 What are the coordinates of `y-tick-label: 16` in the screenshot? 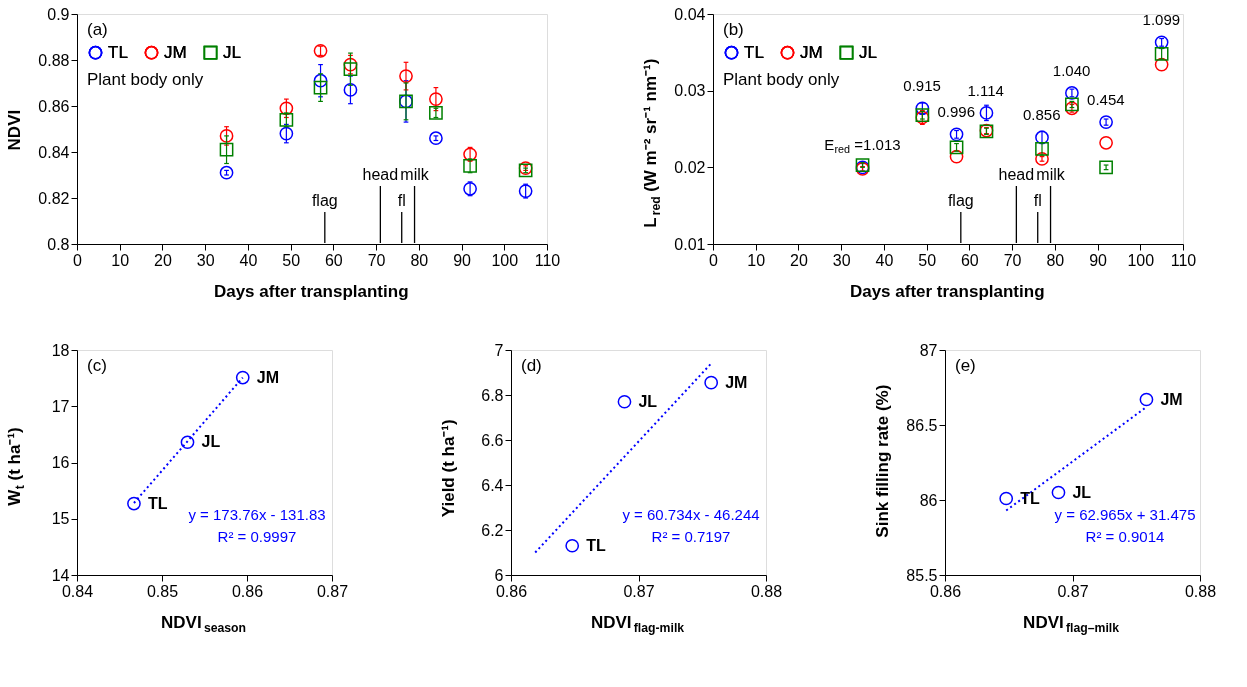 It's located at (60, 462).